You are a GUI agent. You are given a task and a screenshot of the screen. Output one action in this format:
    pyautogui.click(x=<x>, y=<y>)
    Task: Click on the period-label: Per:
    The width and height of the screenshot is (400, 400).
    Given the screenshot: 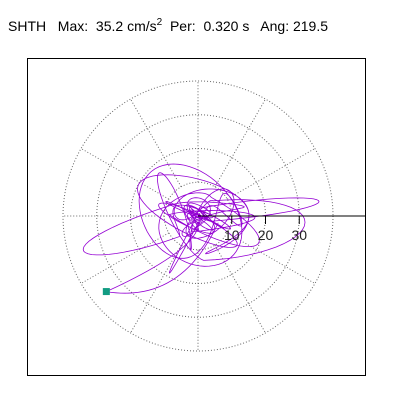 What is the action you would take?
    pyautogui.click(x=182, y=26)
    